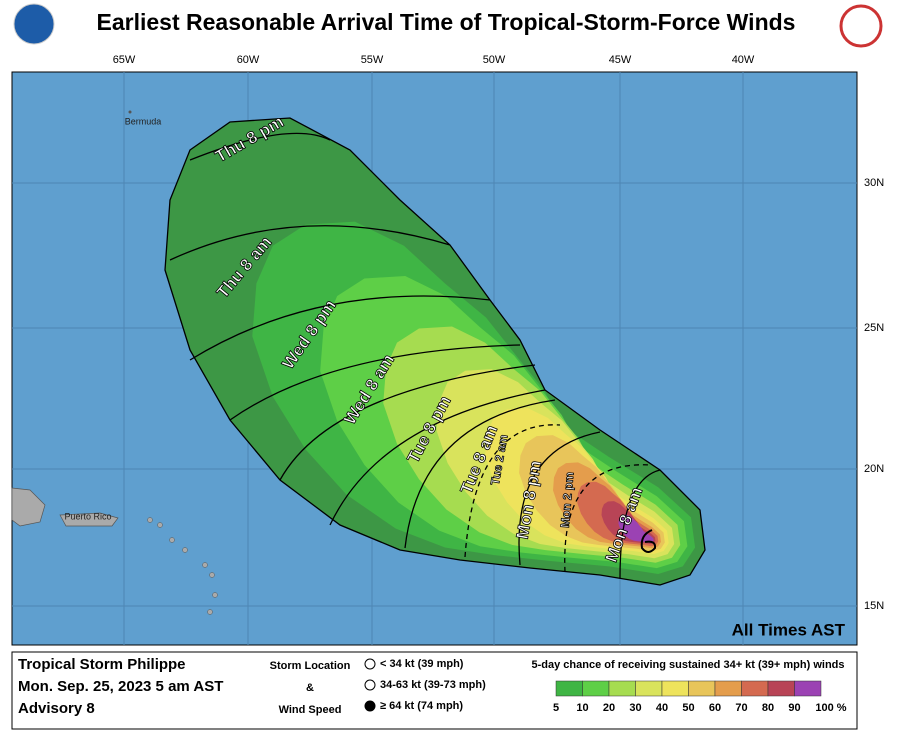  Describe the element at coordinates (124, 60) in the screenshot. I see `lon-label: 65W` at that location.